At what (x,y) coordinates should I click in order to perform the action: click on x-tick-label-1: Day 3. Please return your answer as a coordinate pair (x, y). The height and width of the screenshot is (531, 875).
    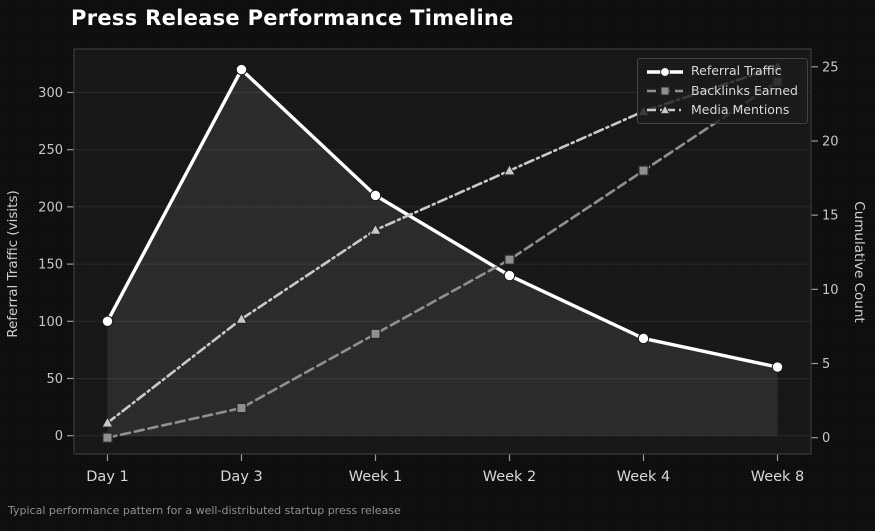
    Looking at the image, I should click on (241, 477).